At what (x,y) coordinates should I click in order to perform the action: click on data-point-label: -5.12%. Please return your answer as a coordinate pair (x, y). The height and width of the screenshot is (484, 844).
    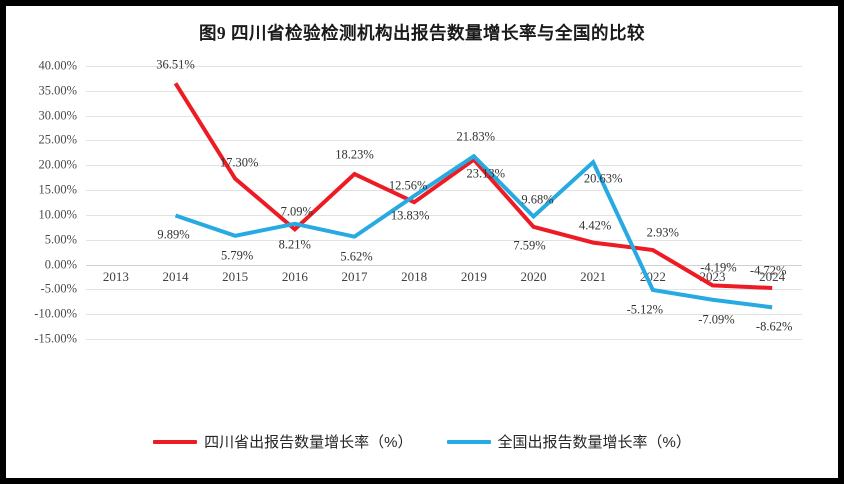
    Looking at the image, I should click on (645, 309).